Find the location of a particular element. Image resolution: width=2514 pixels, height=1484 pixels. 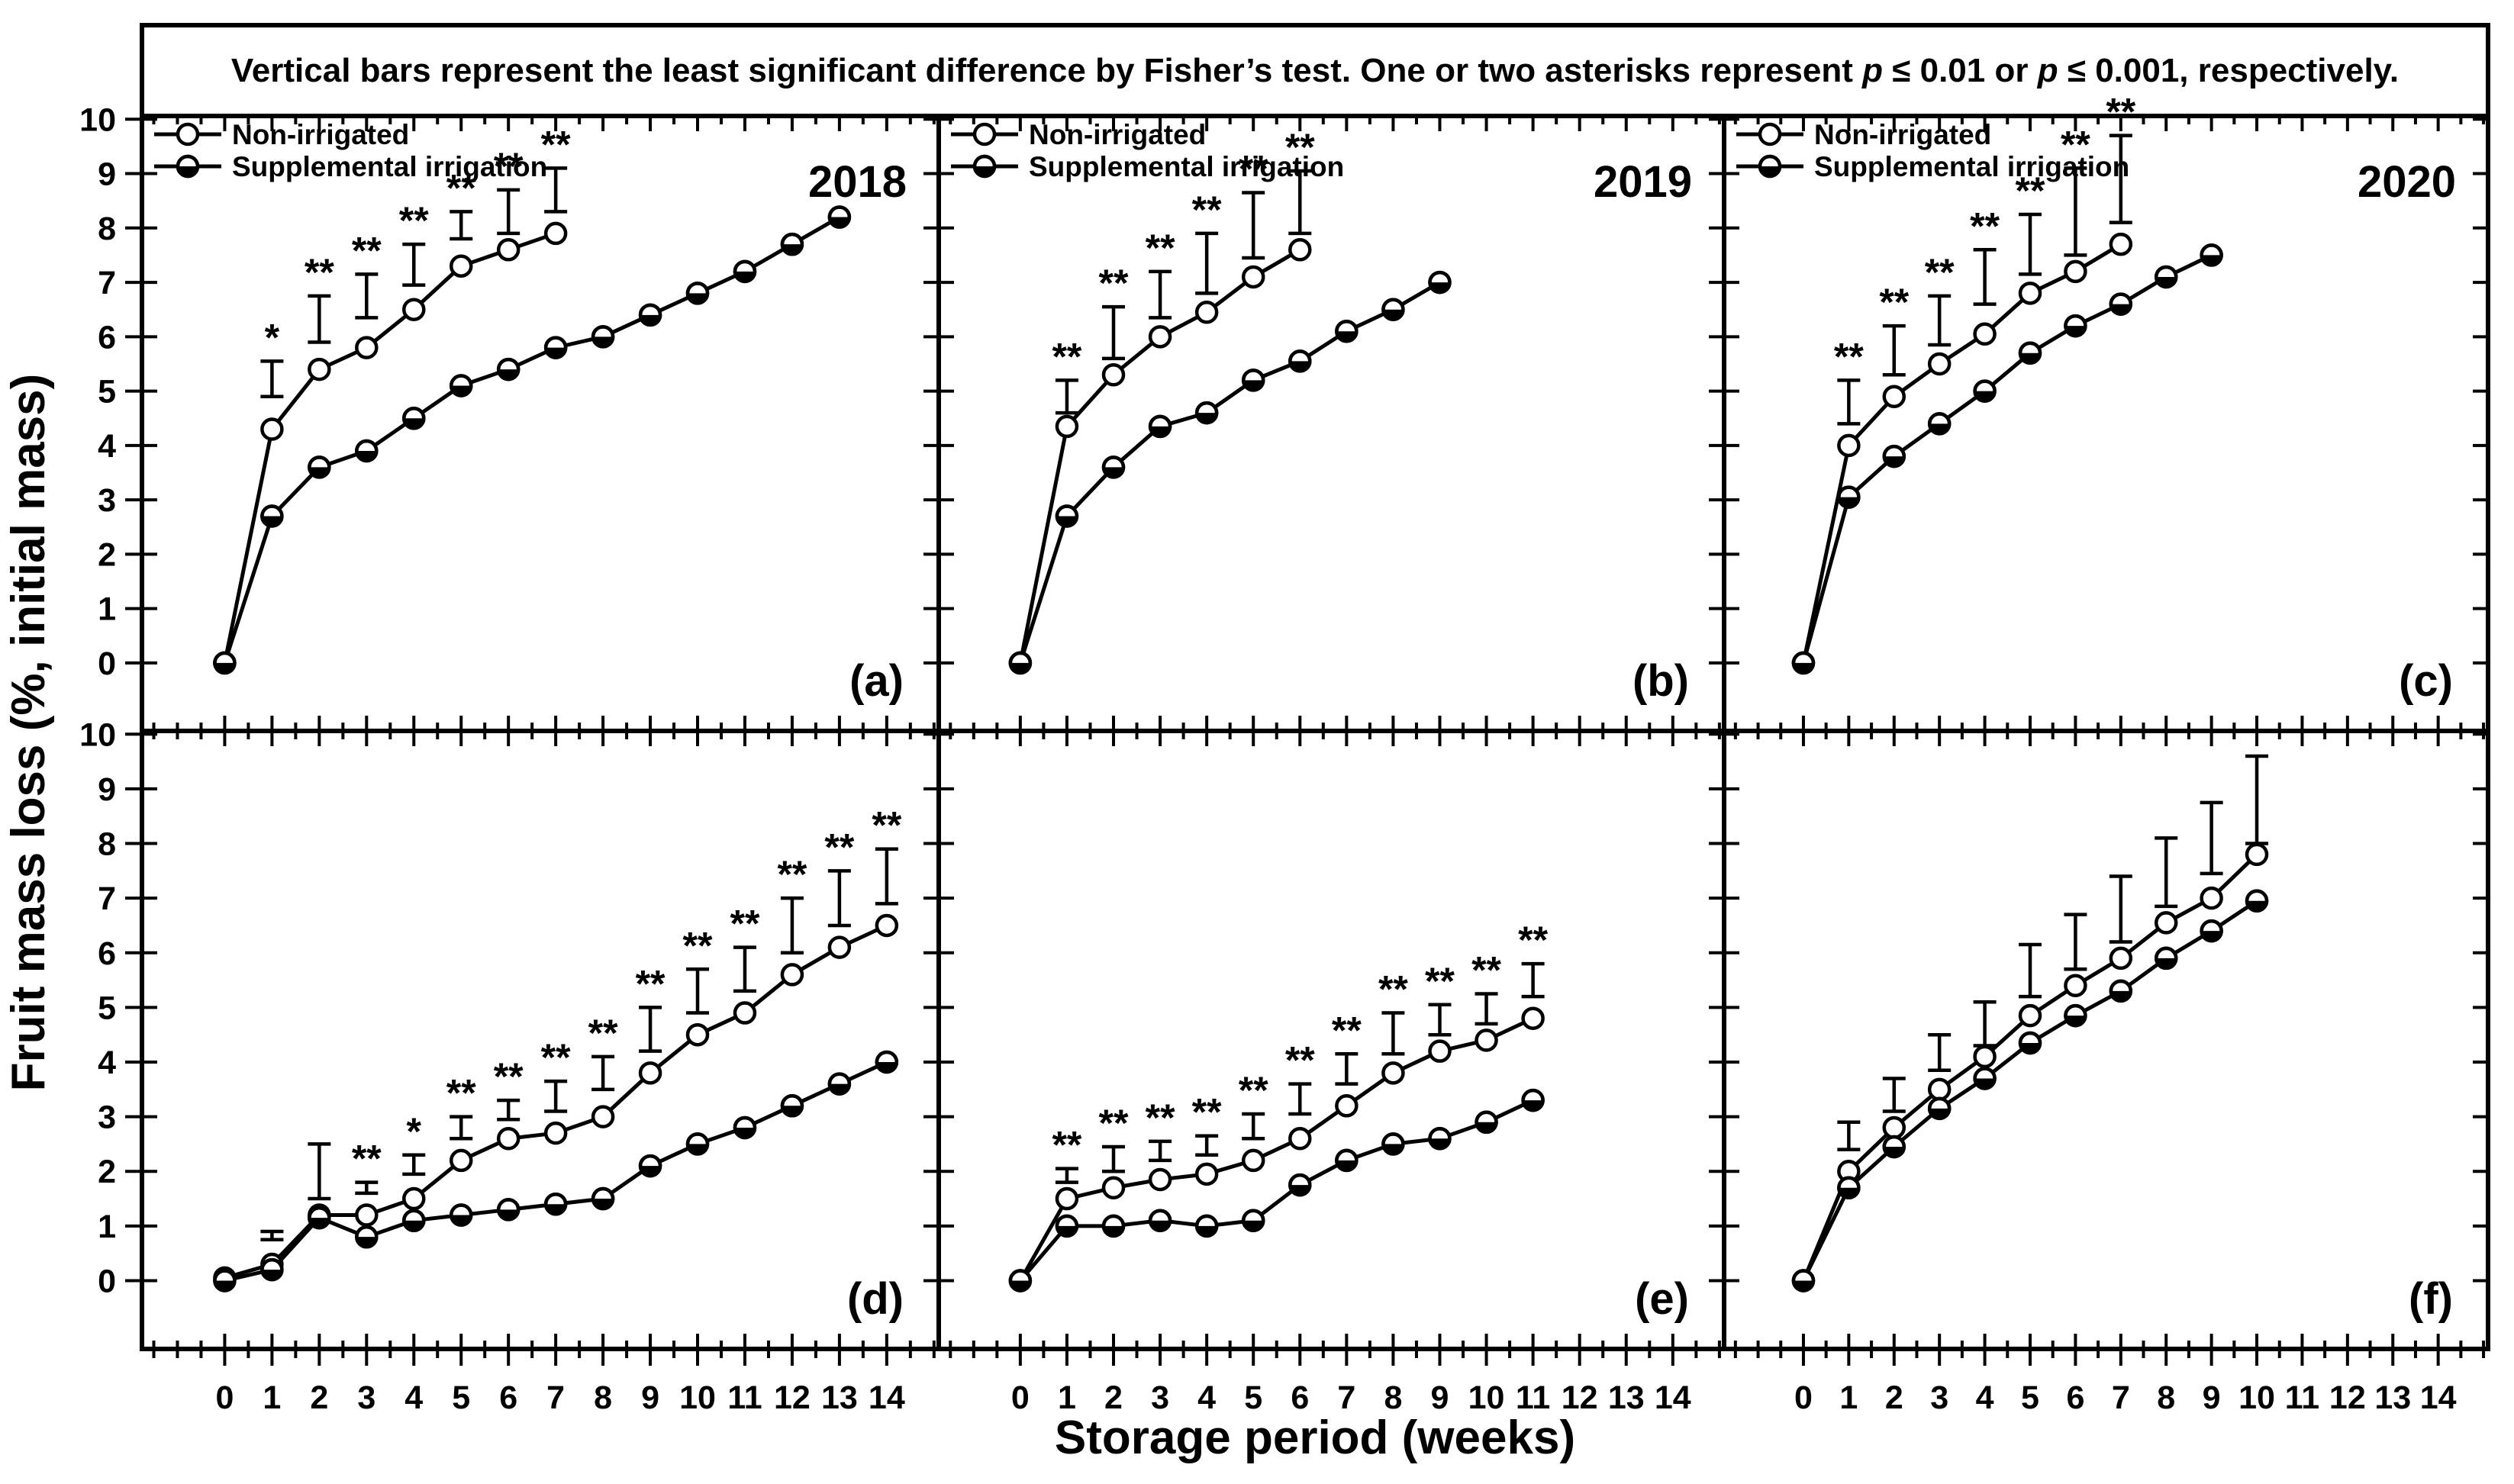

legend-label: Non-irrigated is located at coordinates (320, 134).